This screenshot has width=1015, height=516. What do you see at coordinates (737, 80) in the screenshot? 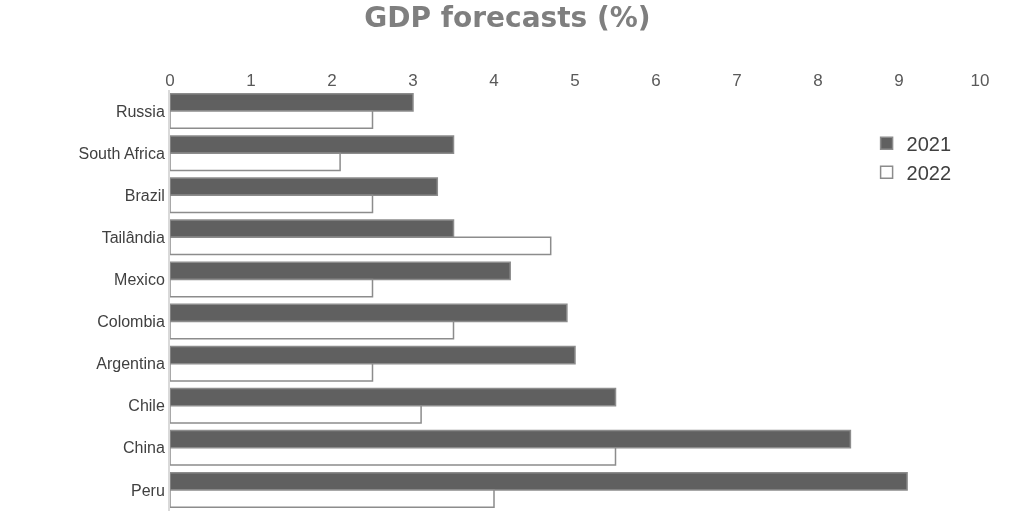
I see `x-tick-label: 7` at bounding box center [737, 80].